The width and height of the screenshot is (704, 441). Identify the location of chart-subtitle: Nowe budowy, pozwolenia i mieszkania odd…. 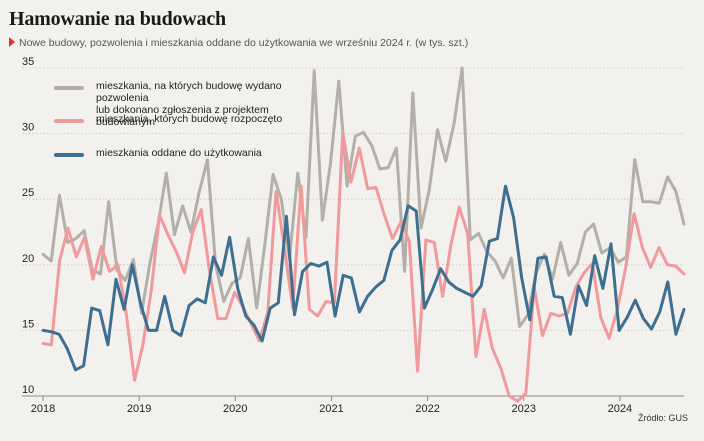
(238, 43).